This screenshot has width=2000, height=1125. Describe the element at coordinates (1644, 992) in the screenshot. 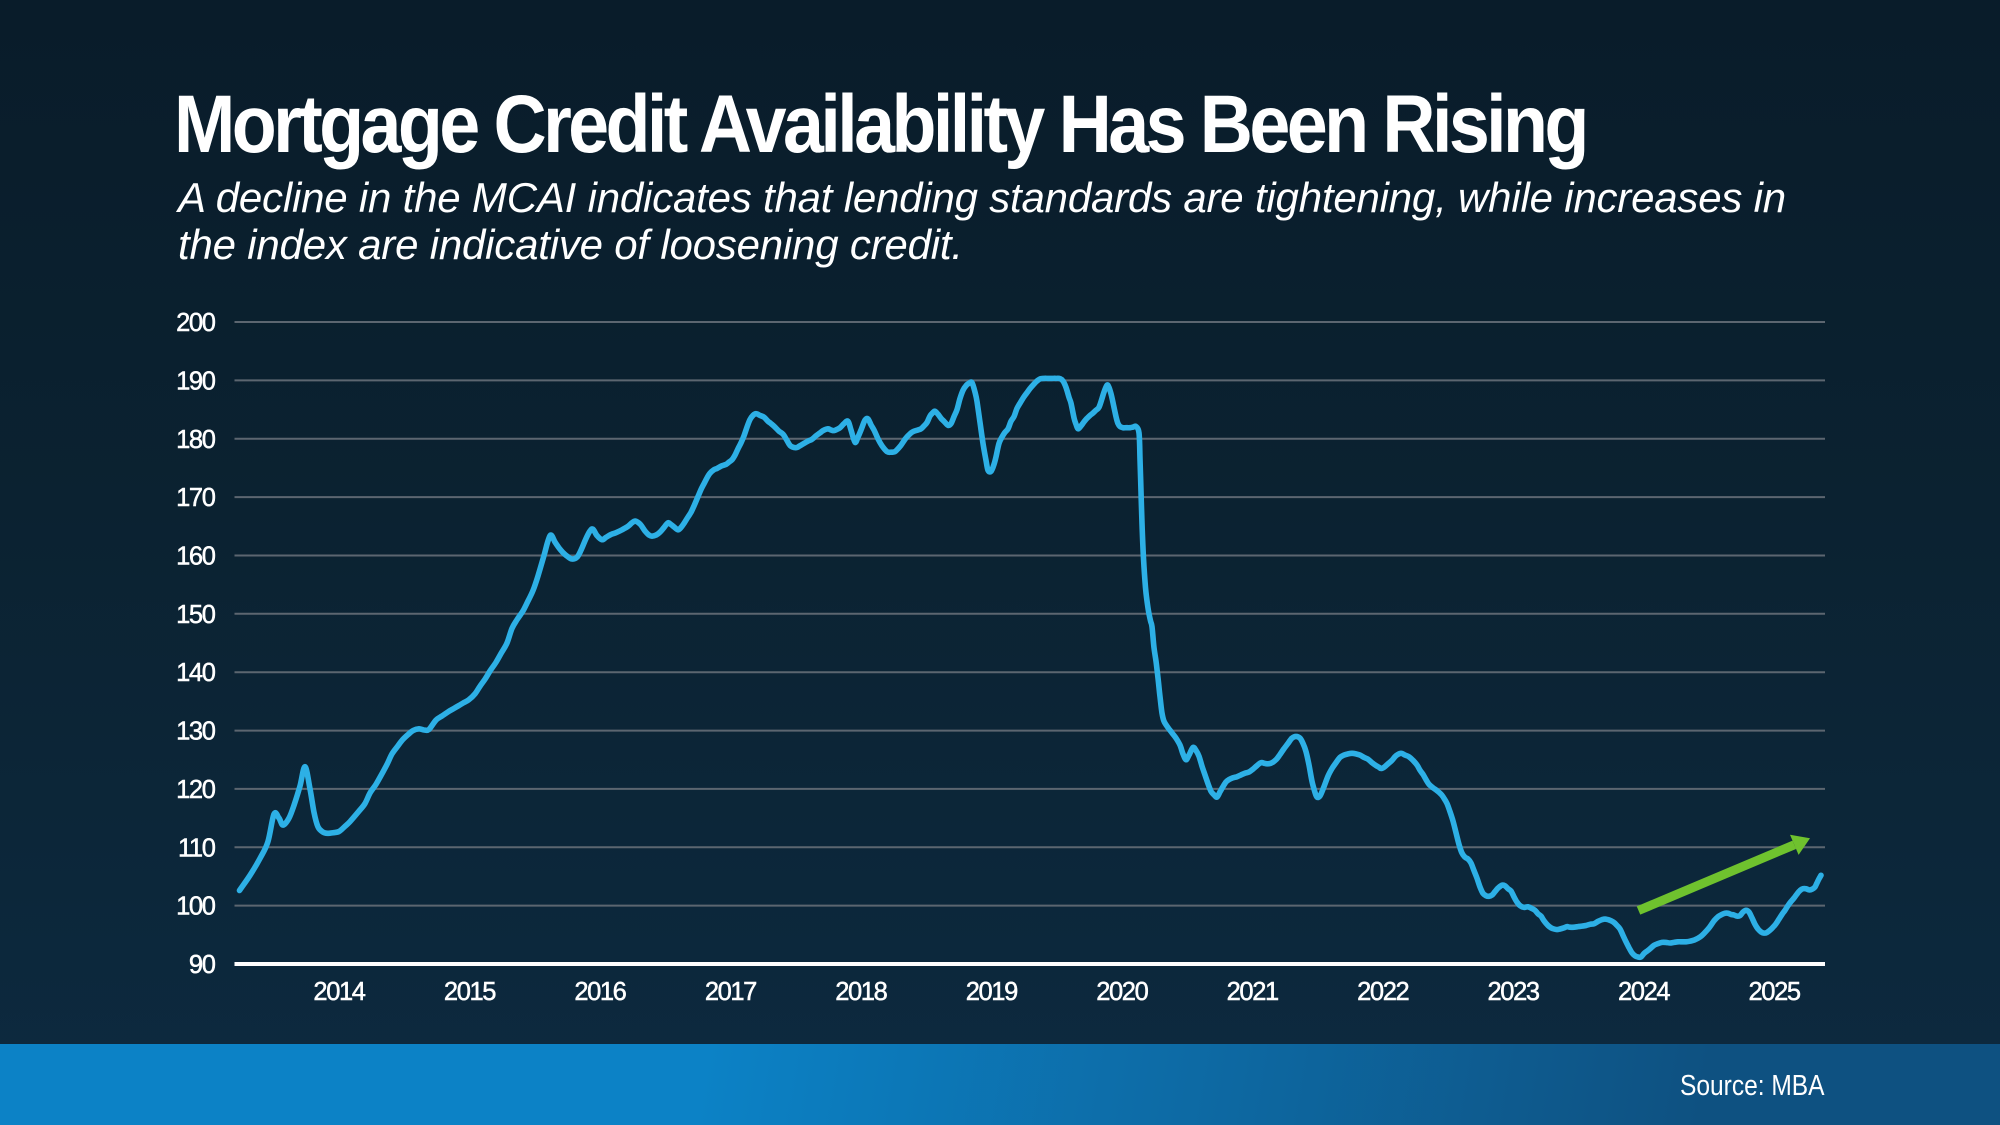

I see `svg-text: 2024` at that location.